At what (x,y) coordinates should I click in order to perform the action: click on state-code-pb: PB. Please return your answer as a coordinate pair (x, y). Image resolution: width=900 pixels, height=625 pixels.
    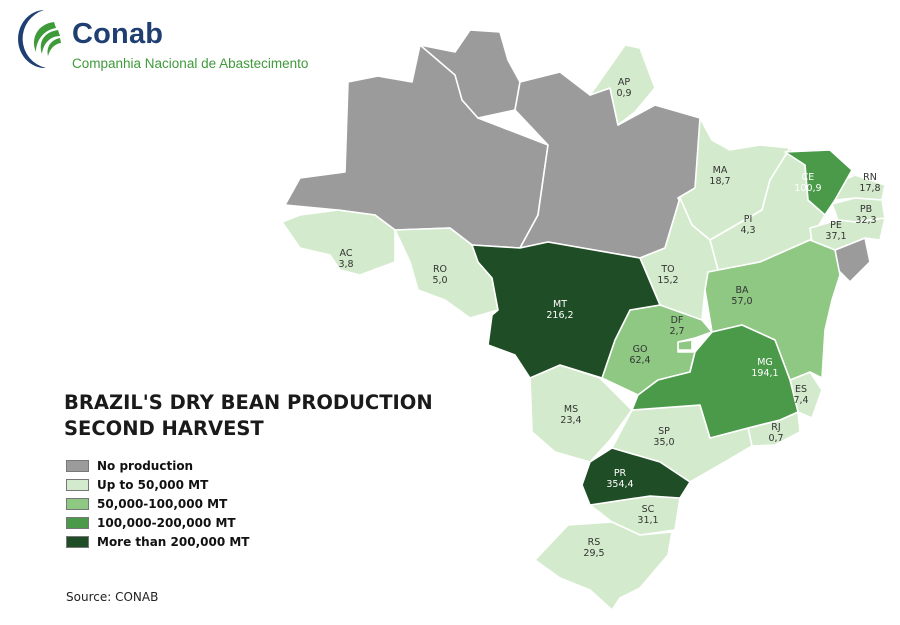
    Looking at the image, I should click on (866, 209).